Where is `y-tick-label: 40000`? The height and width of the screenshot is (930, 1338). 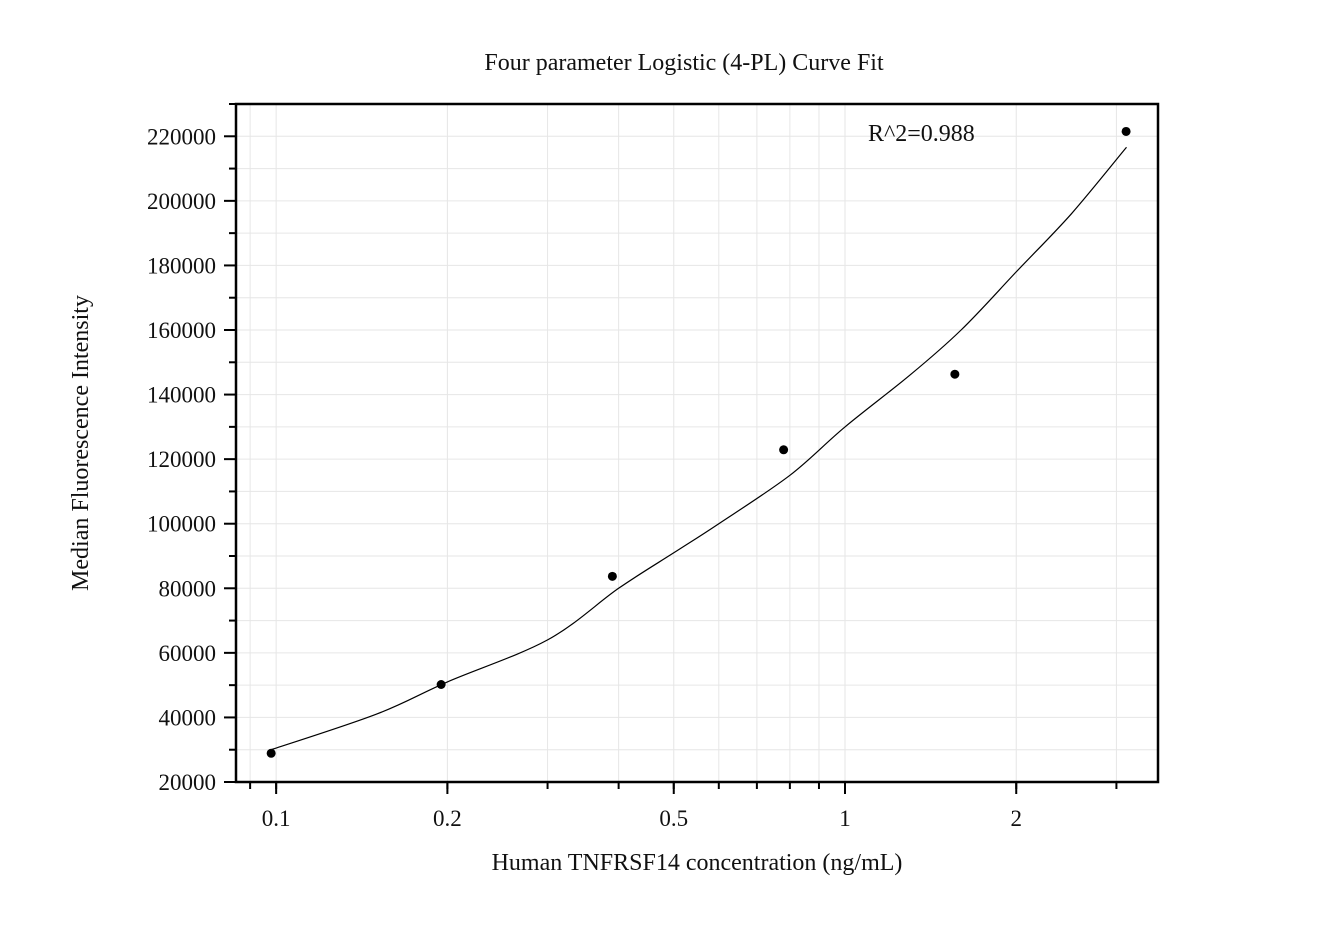 y-tick-label: 40000 is located at coordinates (188, 717).